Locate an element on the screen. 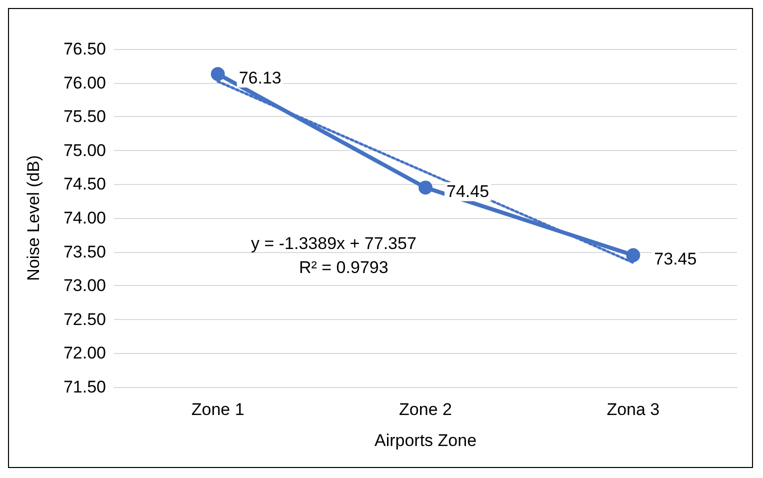 The image size is (763, 478). y-tick-label: 76.50 is located at coordinates (84, 49).